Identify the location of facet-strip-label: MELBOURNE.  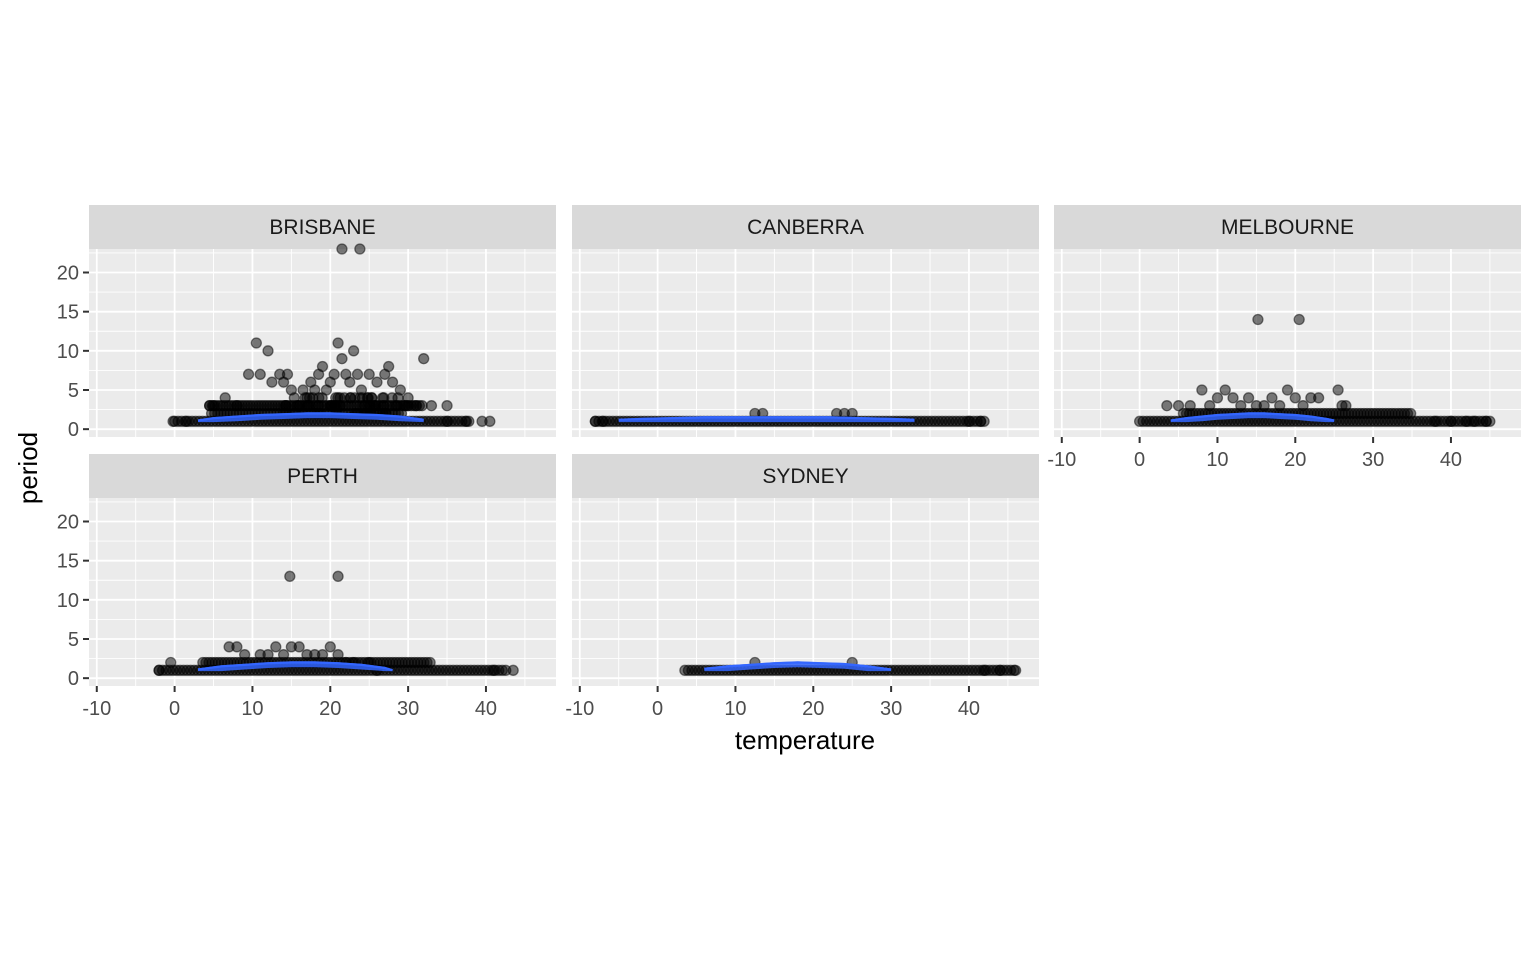
(1287, 227).